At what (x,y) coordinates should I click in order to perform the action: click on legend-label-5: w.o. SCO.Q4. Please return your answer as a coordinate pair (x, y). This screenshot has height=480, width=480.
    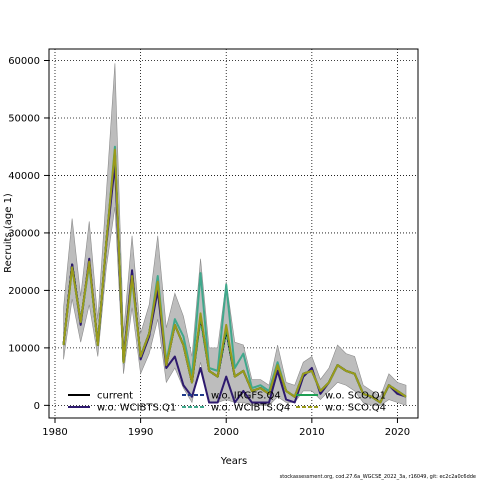
    Looking at the image, I should click on (355, 408).